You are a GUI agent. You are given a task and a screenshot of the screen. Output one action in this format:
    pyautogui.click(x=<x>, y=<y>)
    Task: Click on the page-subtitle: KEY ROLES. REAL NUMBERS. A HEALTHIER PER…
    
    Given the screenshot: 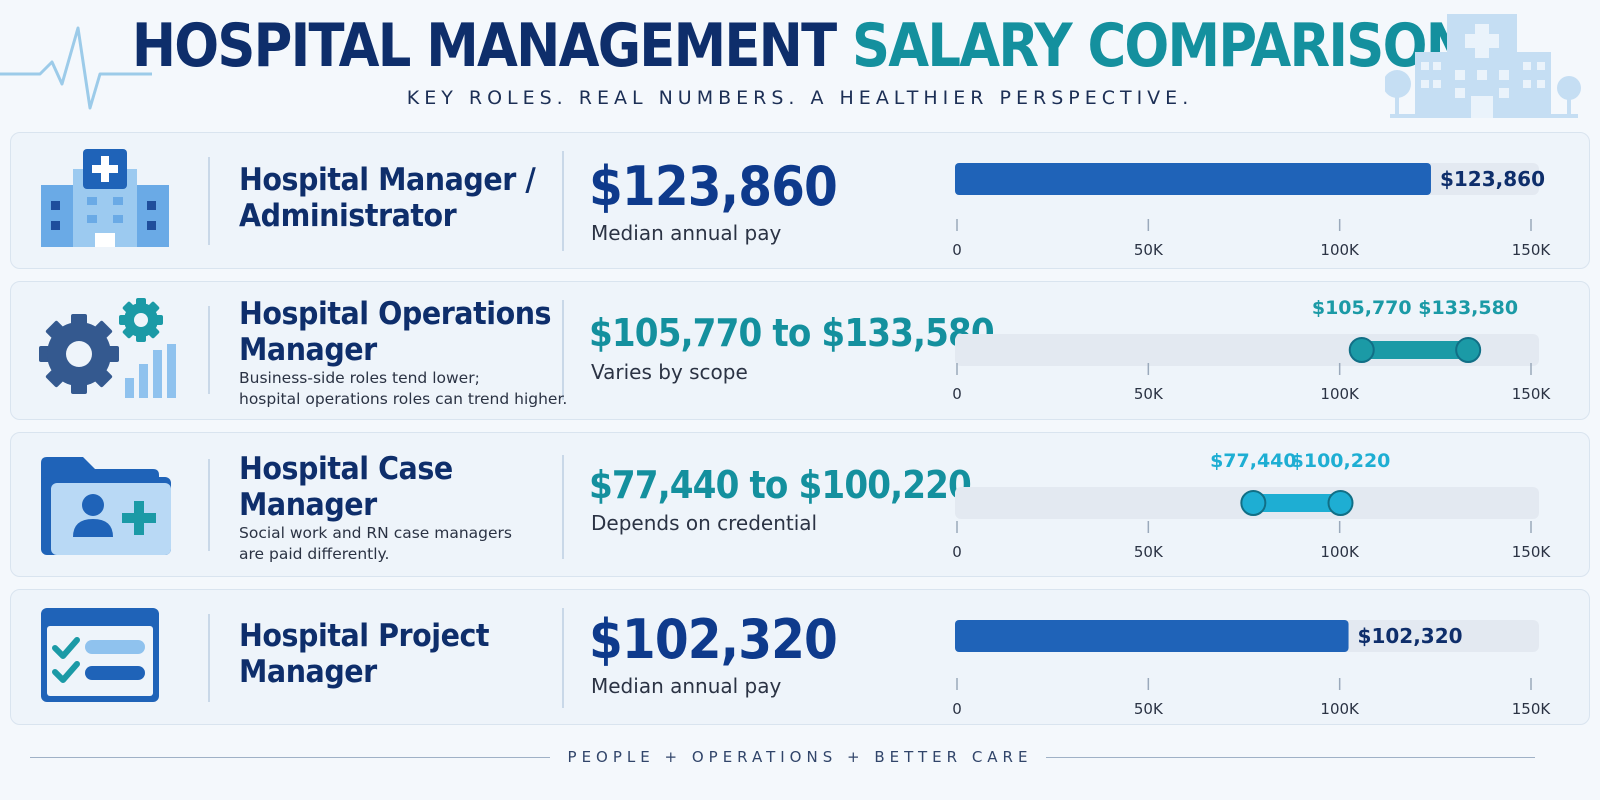 What is the action you would take?
    pyautogui.click(x=800, y=98)
    